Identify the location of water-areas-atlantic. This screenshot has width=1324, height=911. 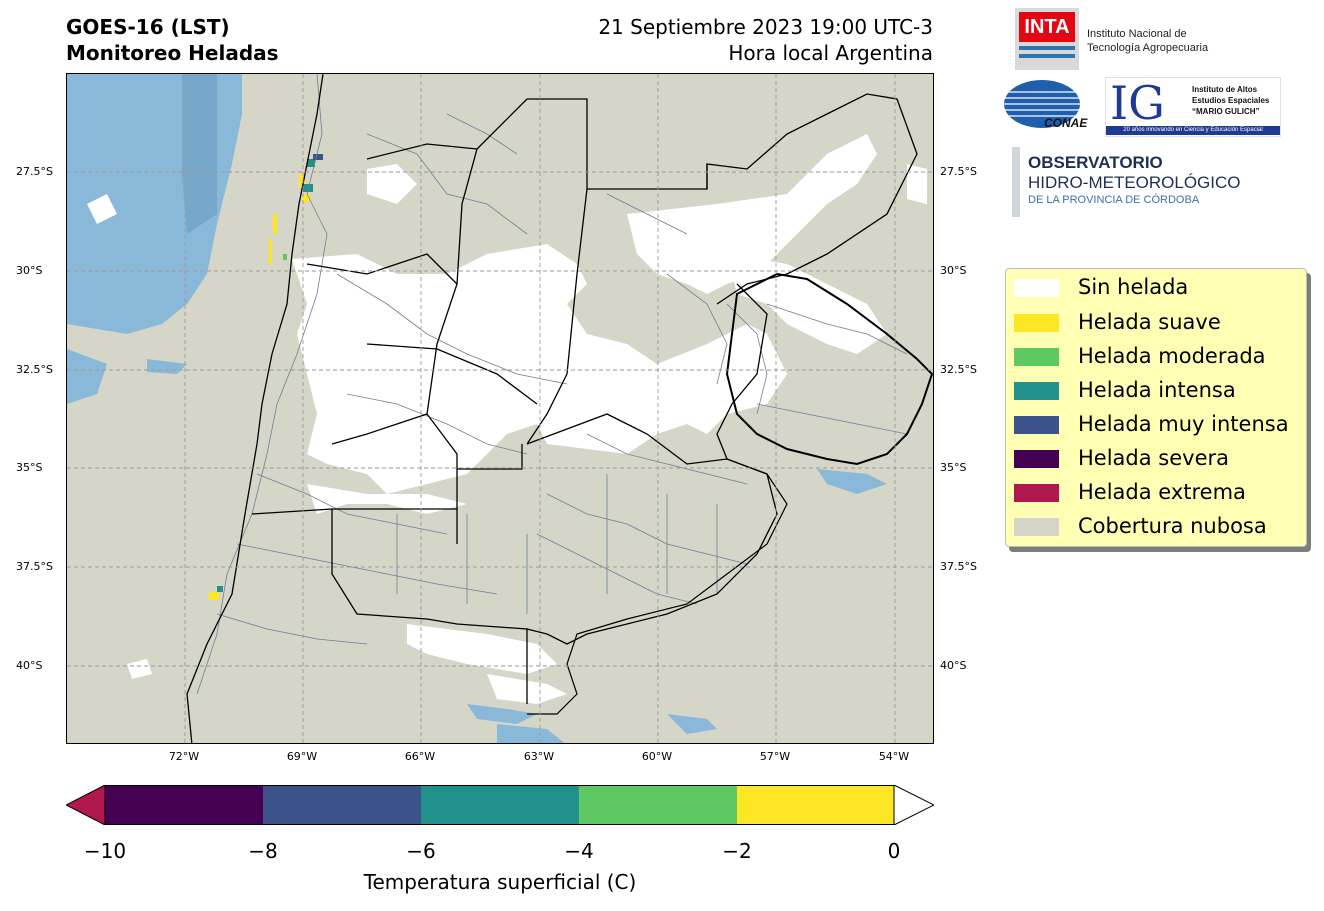
(677, 606).